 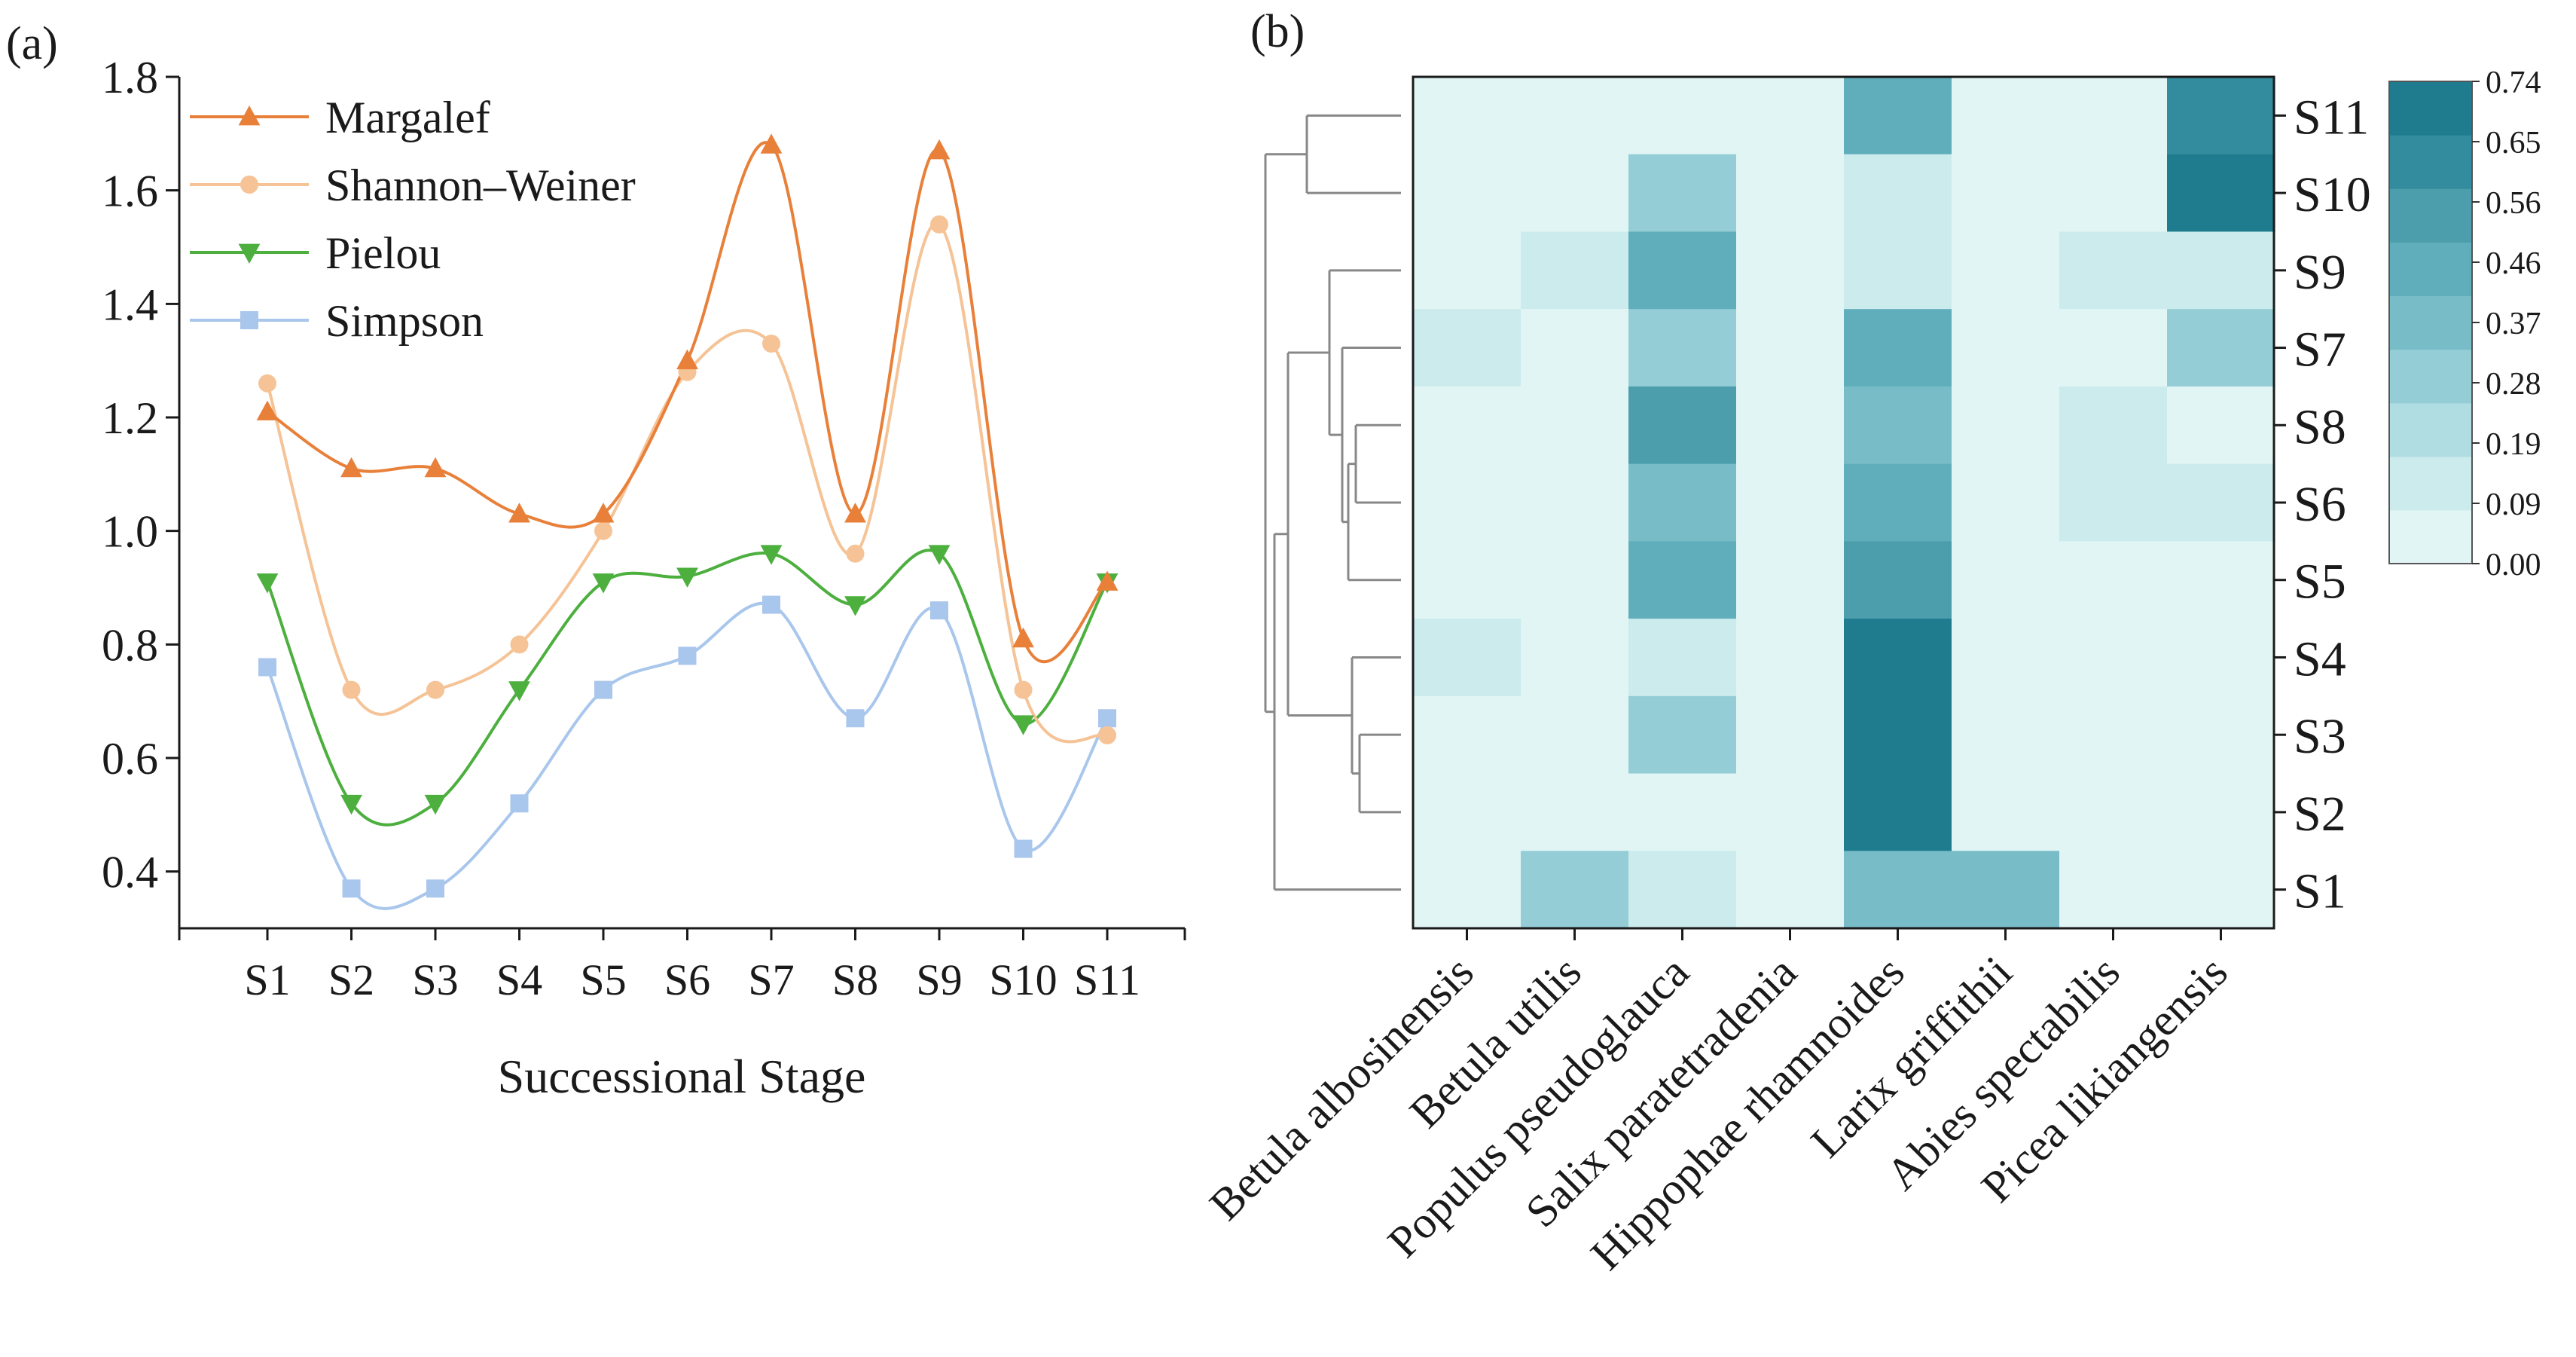 What do you see at coordinates (267, 979) in the screenshot?
I see `x-tick-label: S1` at bounding box center [267, 979].